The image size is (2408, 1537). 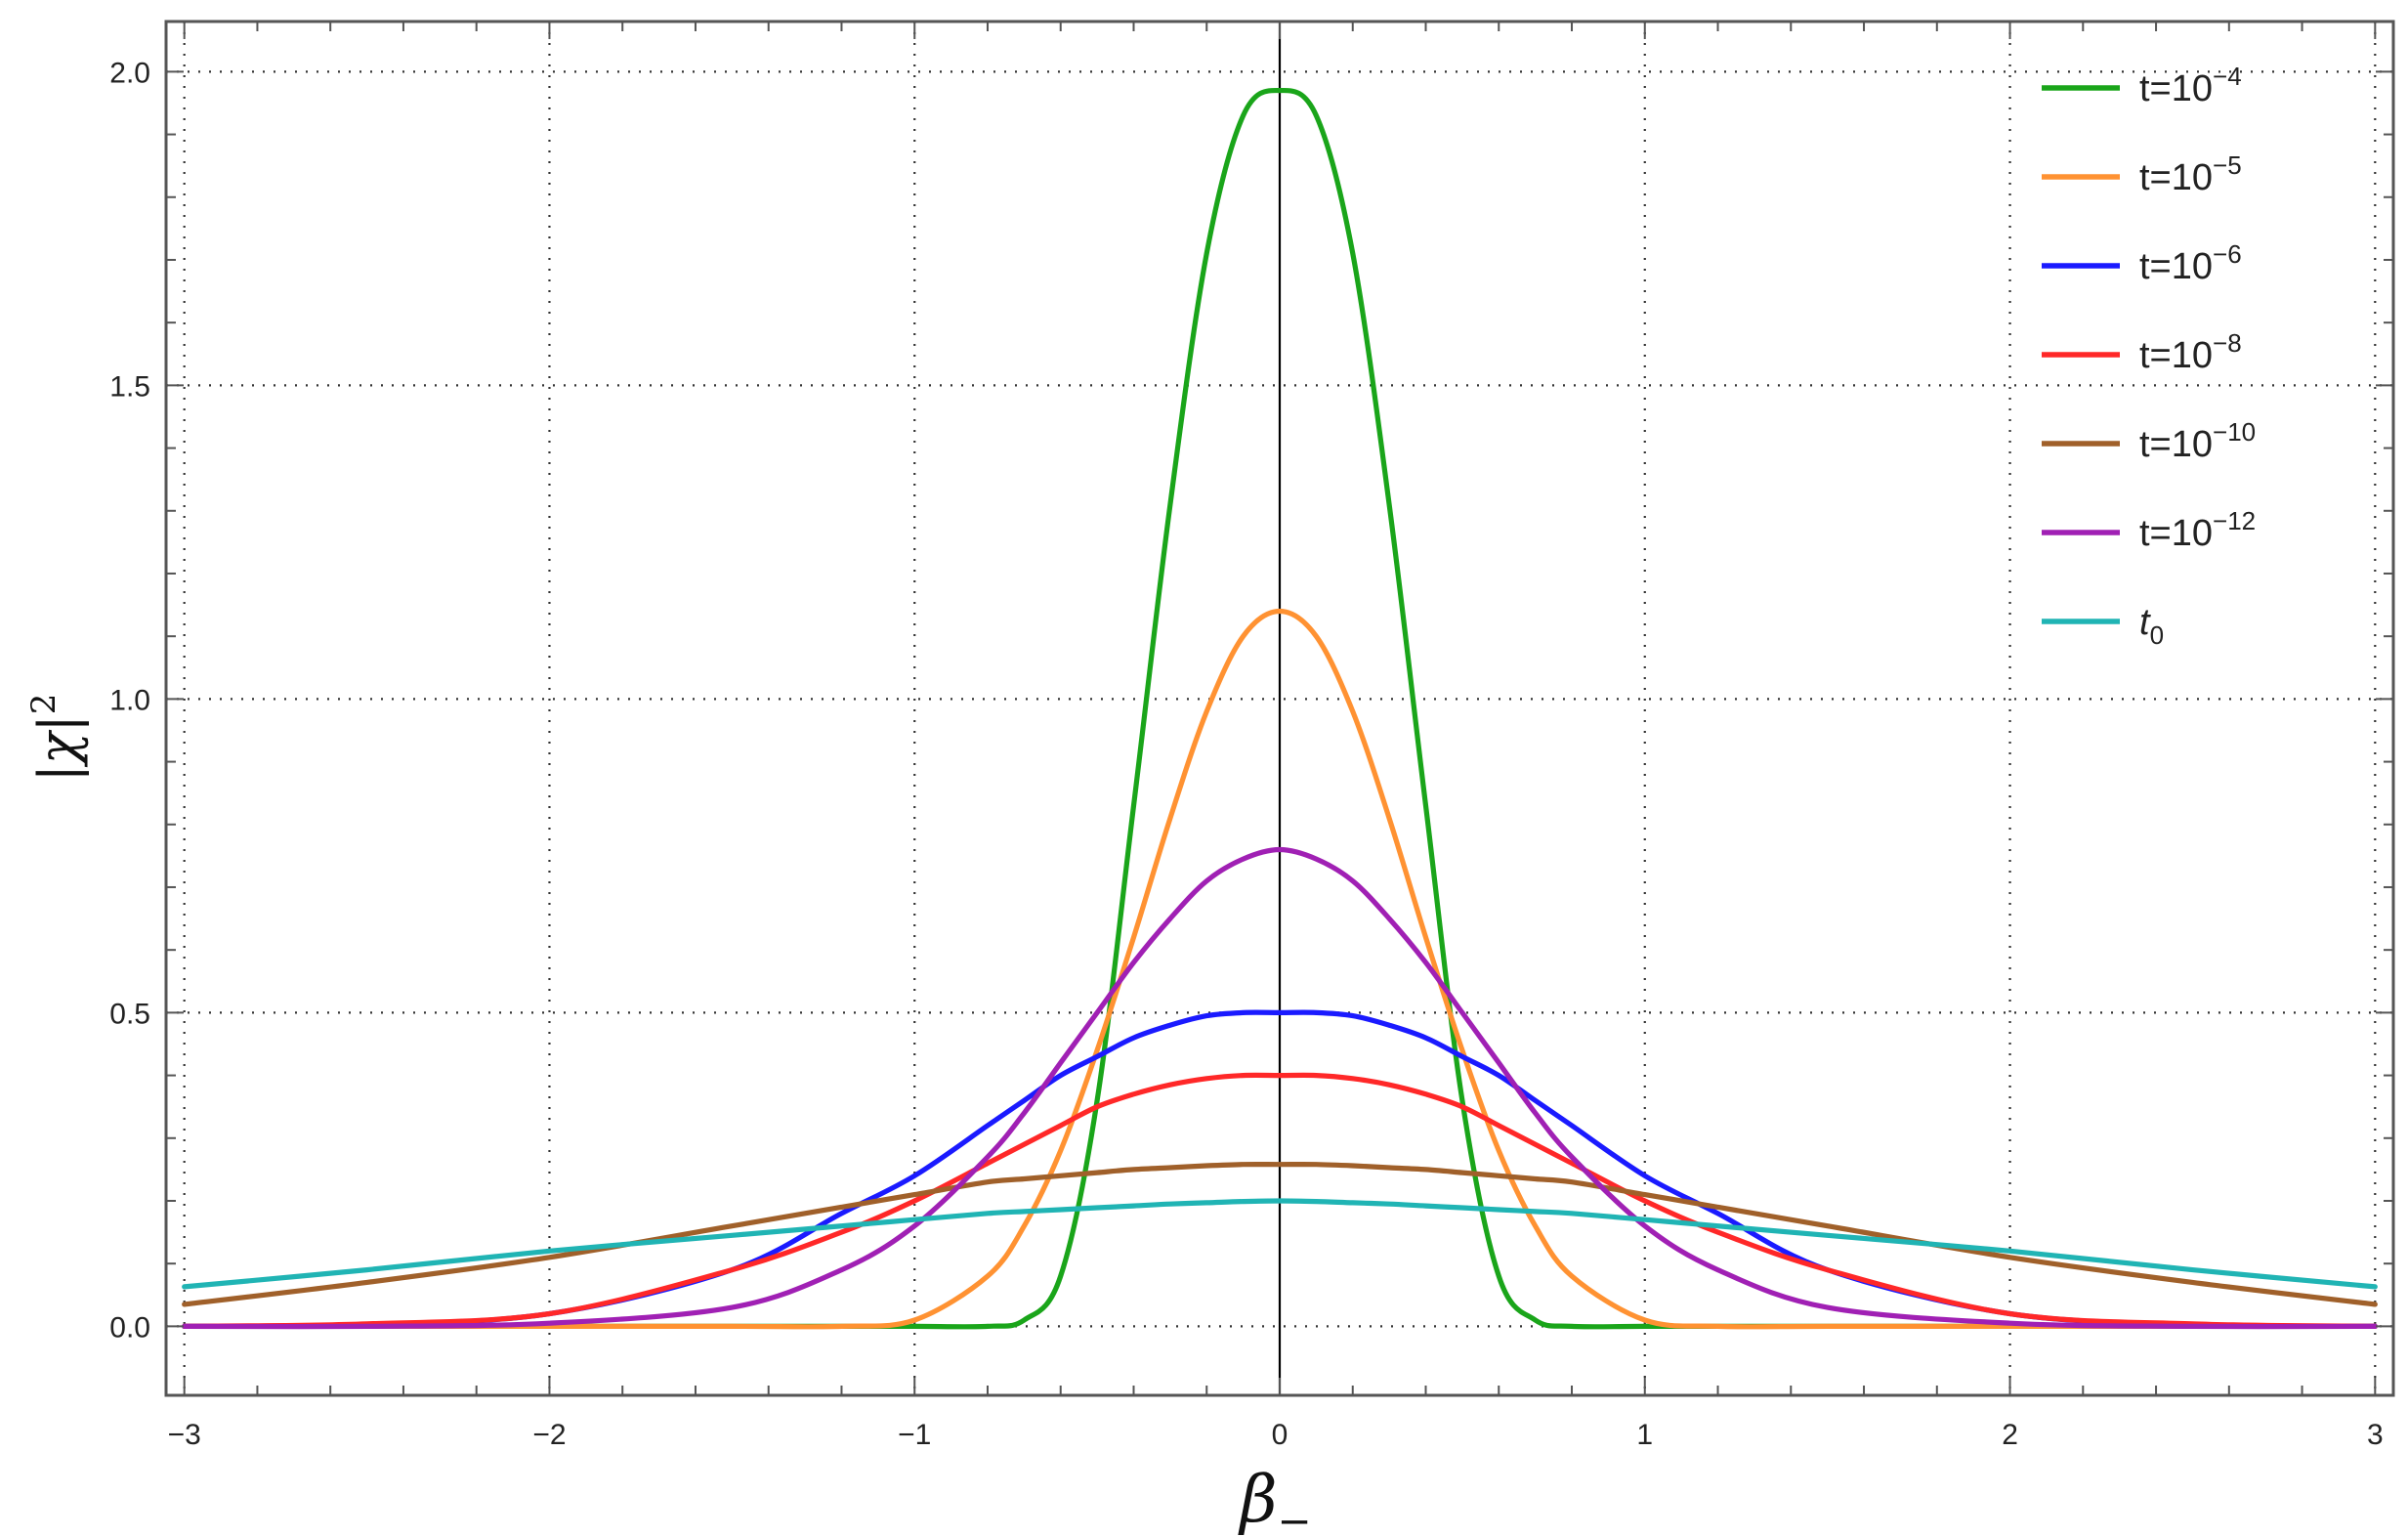 What do you see at coordinates (129, 73) in the screenshot?
I see `y-tick-label: 2.0` at bounding box center [129, 73].